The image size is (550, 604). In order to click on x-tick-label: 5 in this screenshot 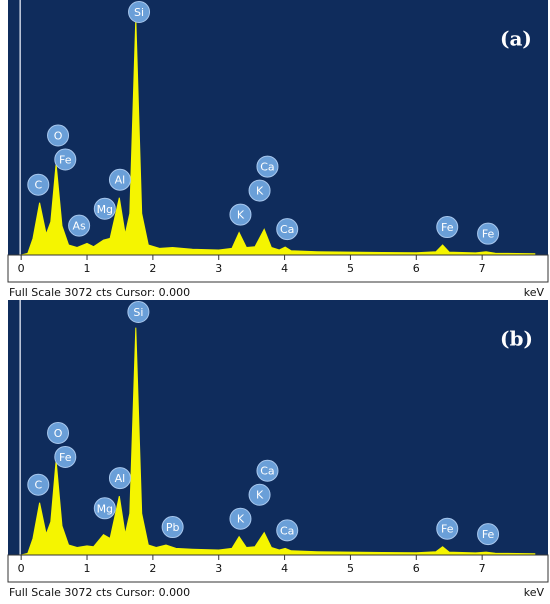, I will do `click(350, 268)`.